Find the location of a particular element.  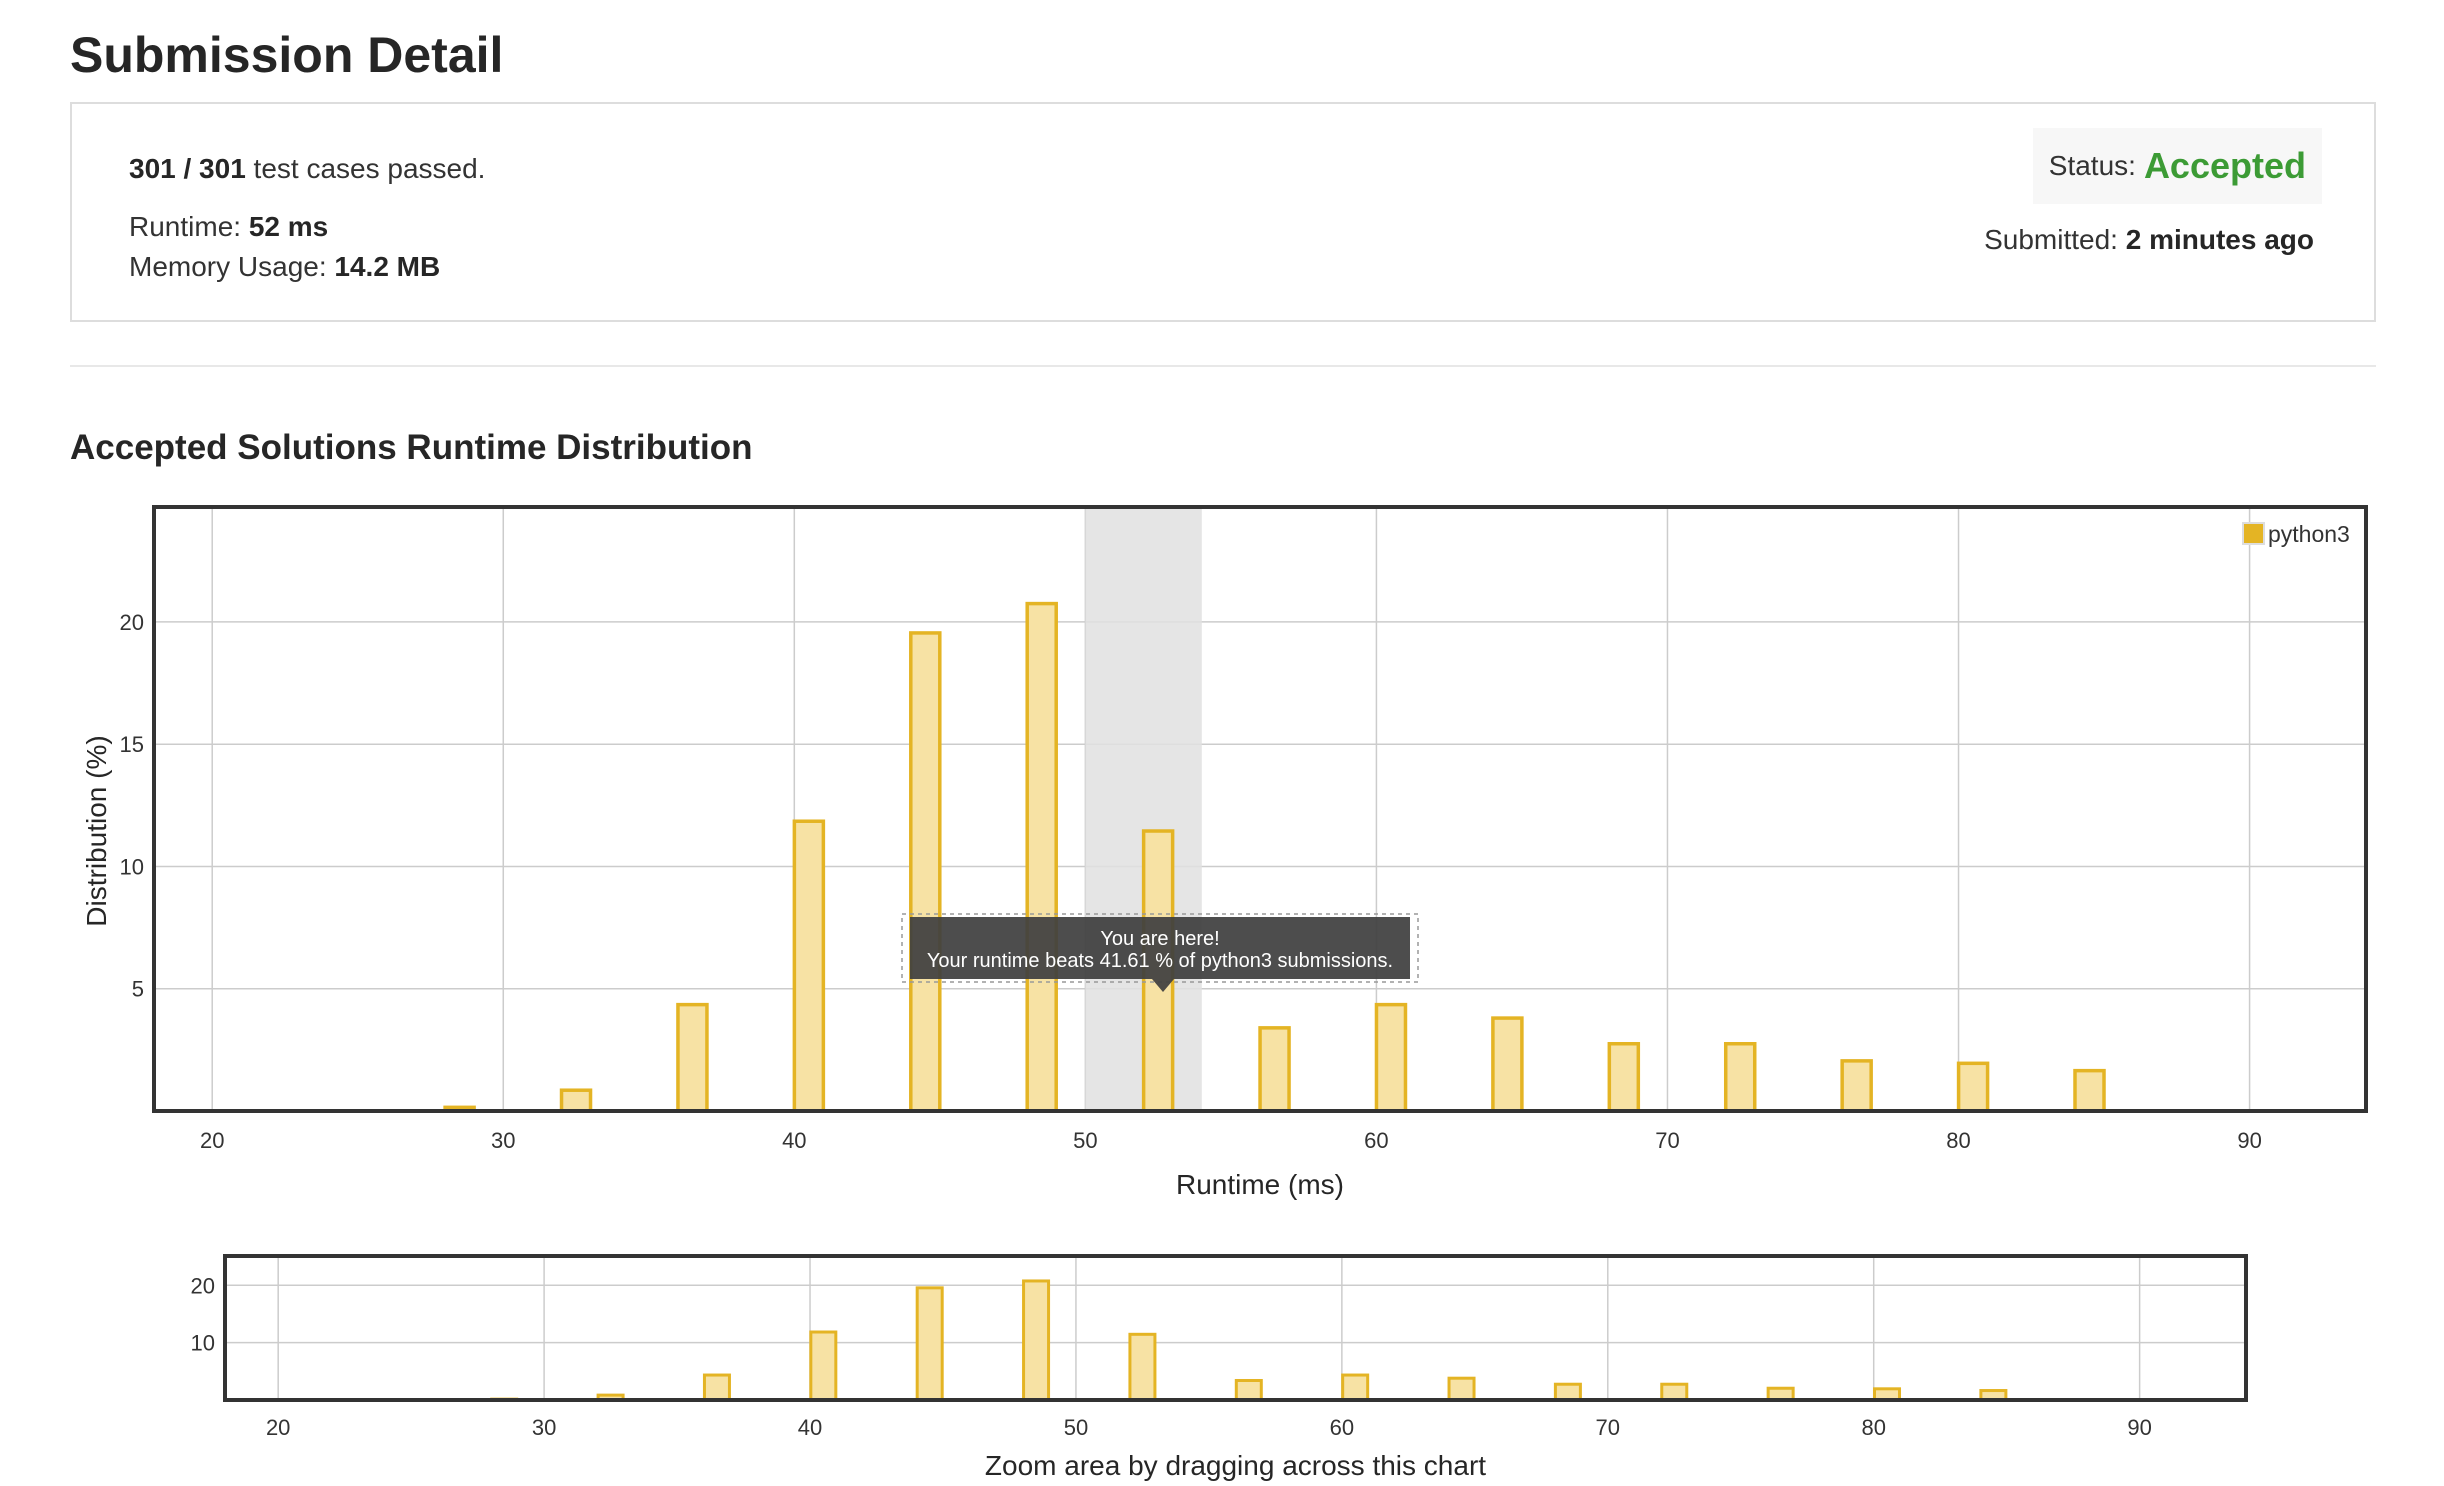

main-chart-y-ticks: 5 10 15 20 is located at coordinates (132, 806).